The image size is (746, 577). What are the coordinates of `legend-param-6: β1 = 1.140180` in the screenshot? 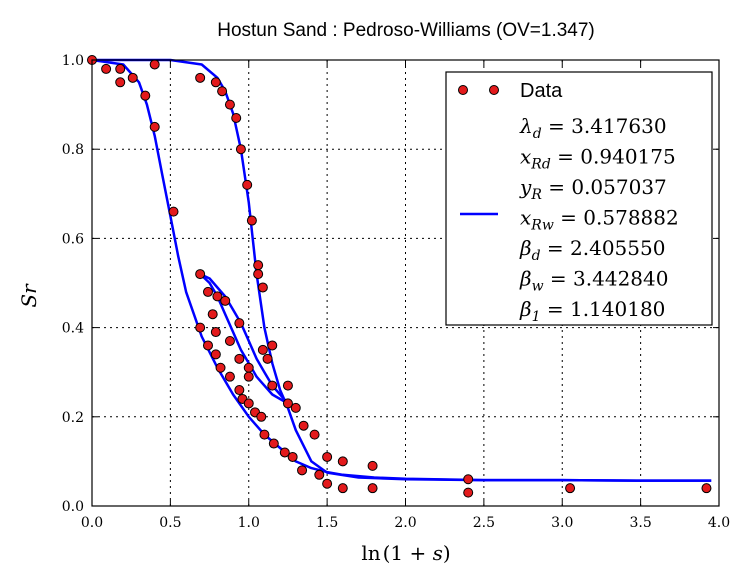 It's located at (592, 311).